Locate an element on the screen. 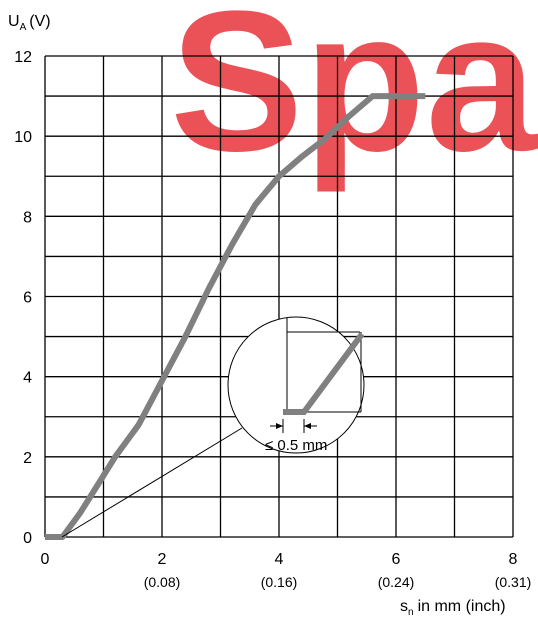  inset-arrow-right is located at coordinates (307, 426).